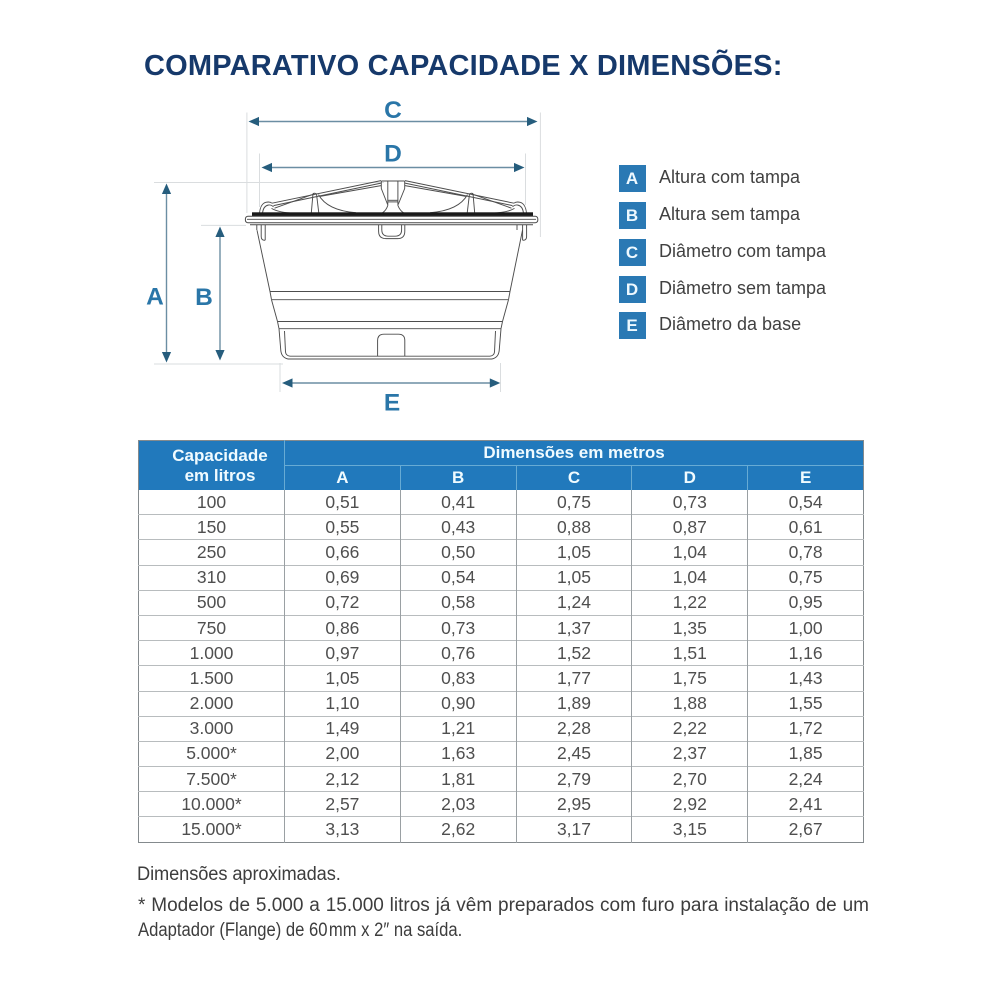 This screenshot has height=1000, width=1000. Describe the element at coordinates (392, 403) in the screenshot. I see `svg-text: E` at that location.